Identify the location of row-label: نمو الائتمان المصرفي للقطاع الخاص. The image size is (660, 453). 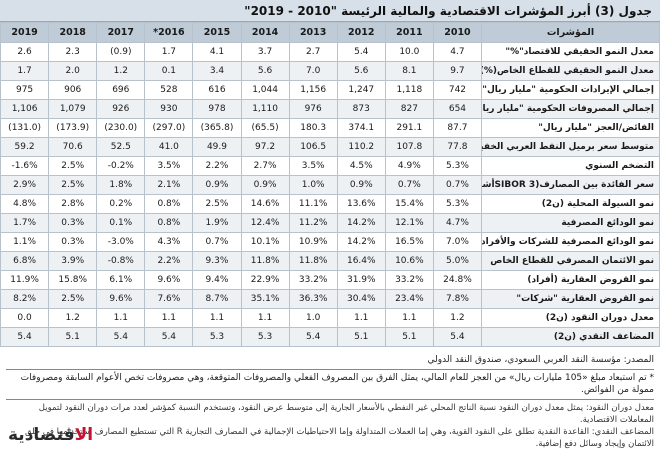
(570, 261).